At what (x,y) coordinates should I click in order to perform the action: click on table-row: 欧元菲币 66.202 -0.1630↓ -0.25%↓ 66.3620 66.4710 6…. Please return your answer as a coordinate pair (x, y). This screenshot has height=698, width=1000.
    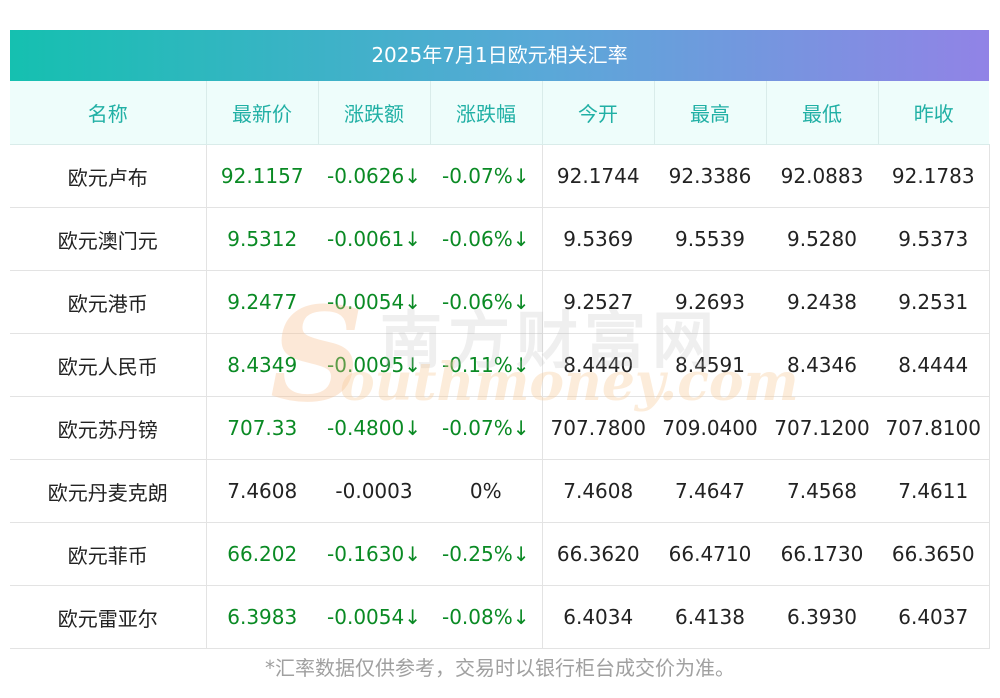
    Looking at the image, I should click on (500, 554).